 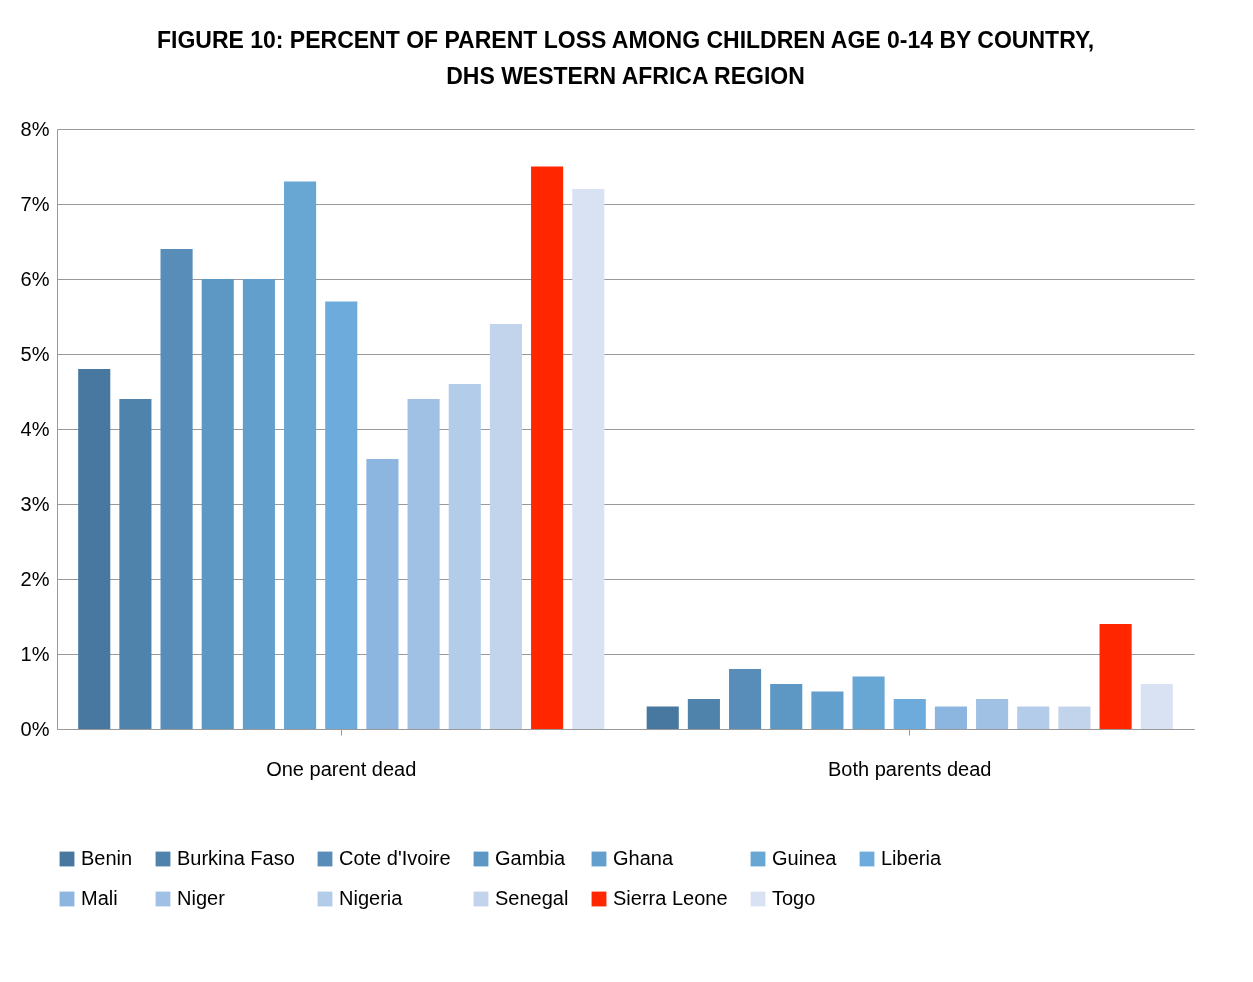 What do you see at coordinates (35, 278) in the screenshot?
I see `y-tick-label: 6%` at bounding box center [35, 278].